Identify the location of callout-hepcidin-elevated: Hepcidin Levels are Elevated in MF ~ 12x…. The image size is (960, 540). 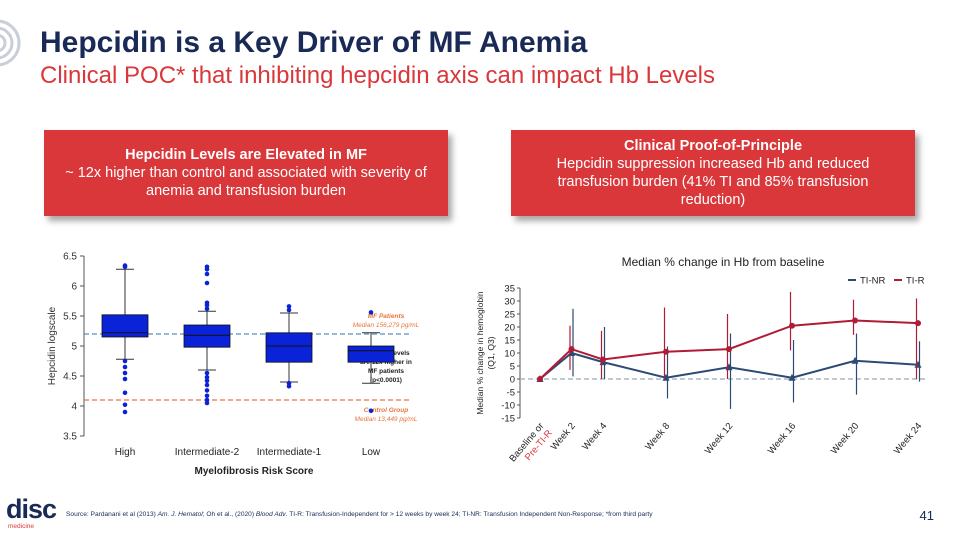
(246, 173).